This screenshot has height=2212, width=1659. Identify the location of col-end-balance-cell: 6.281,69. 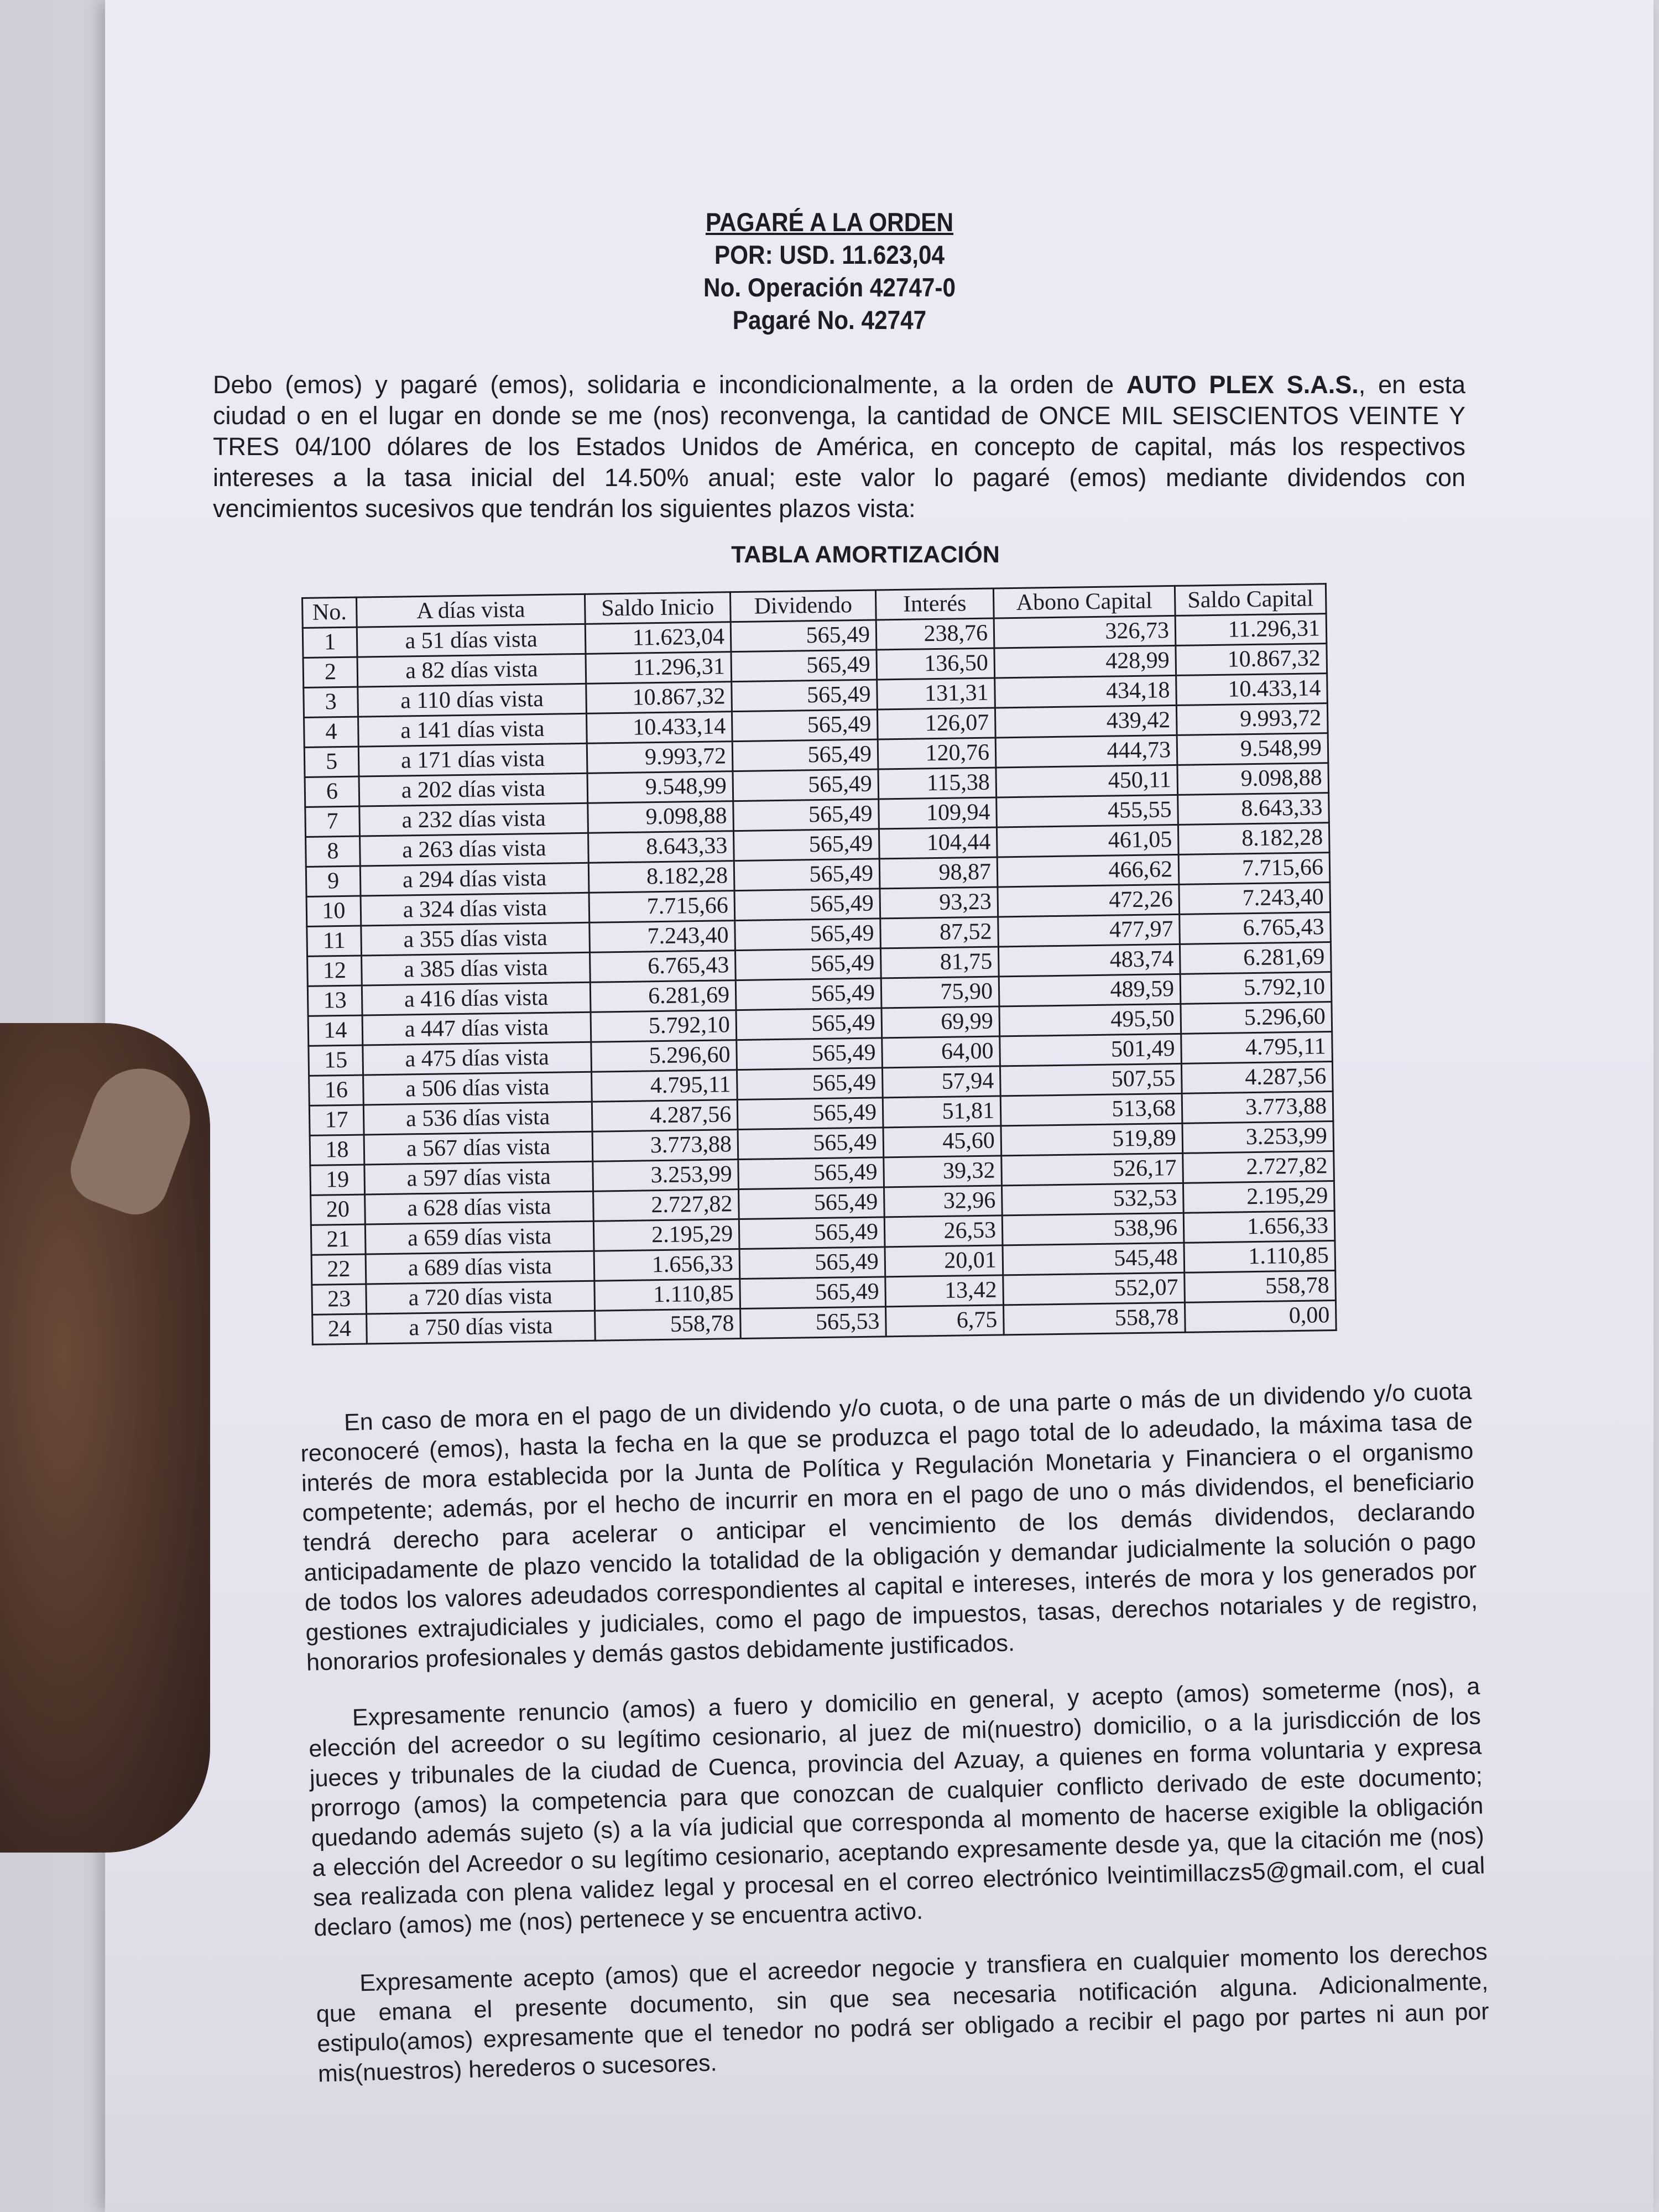
(1256, 958).